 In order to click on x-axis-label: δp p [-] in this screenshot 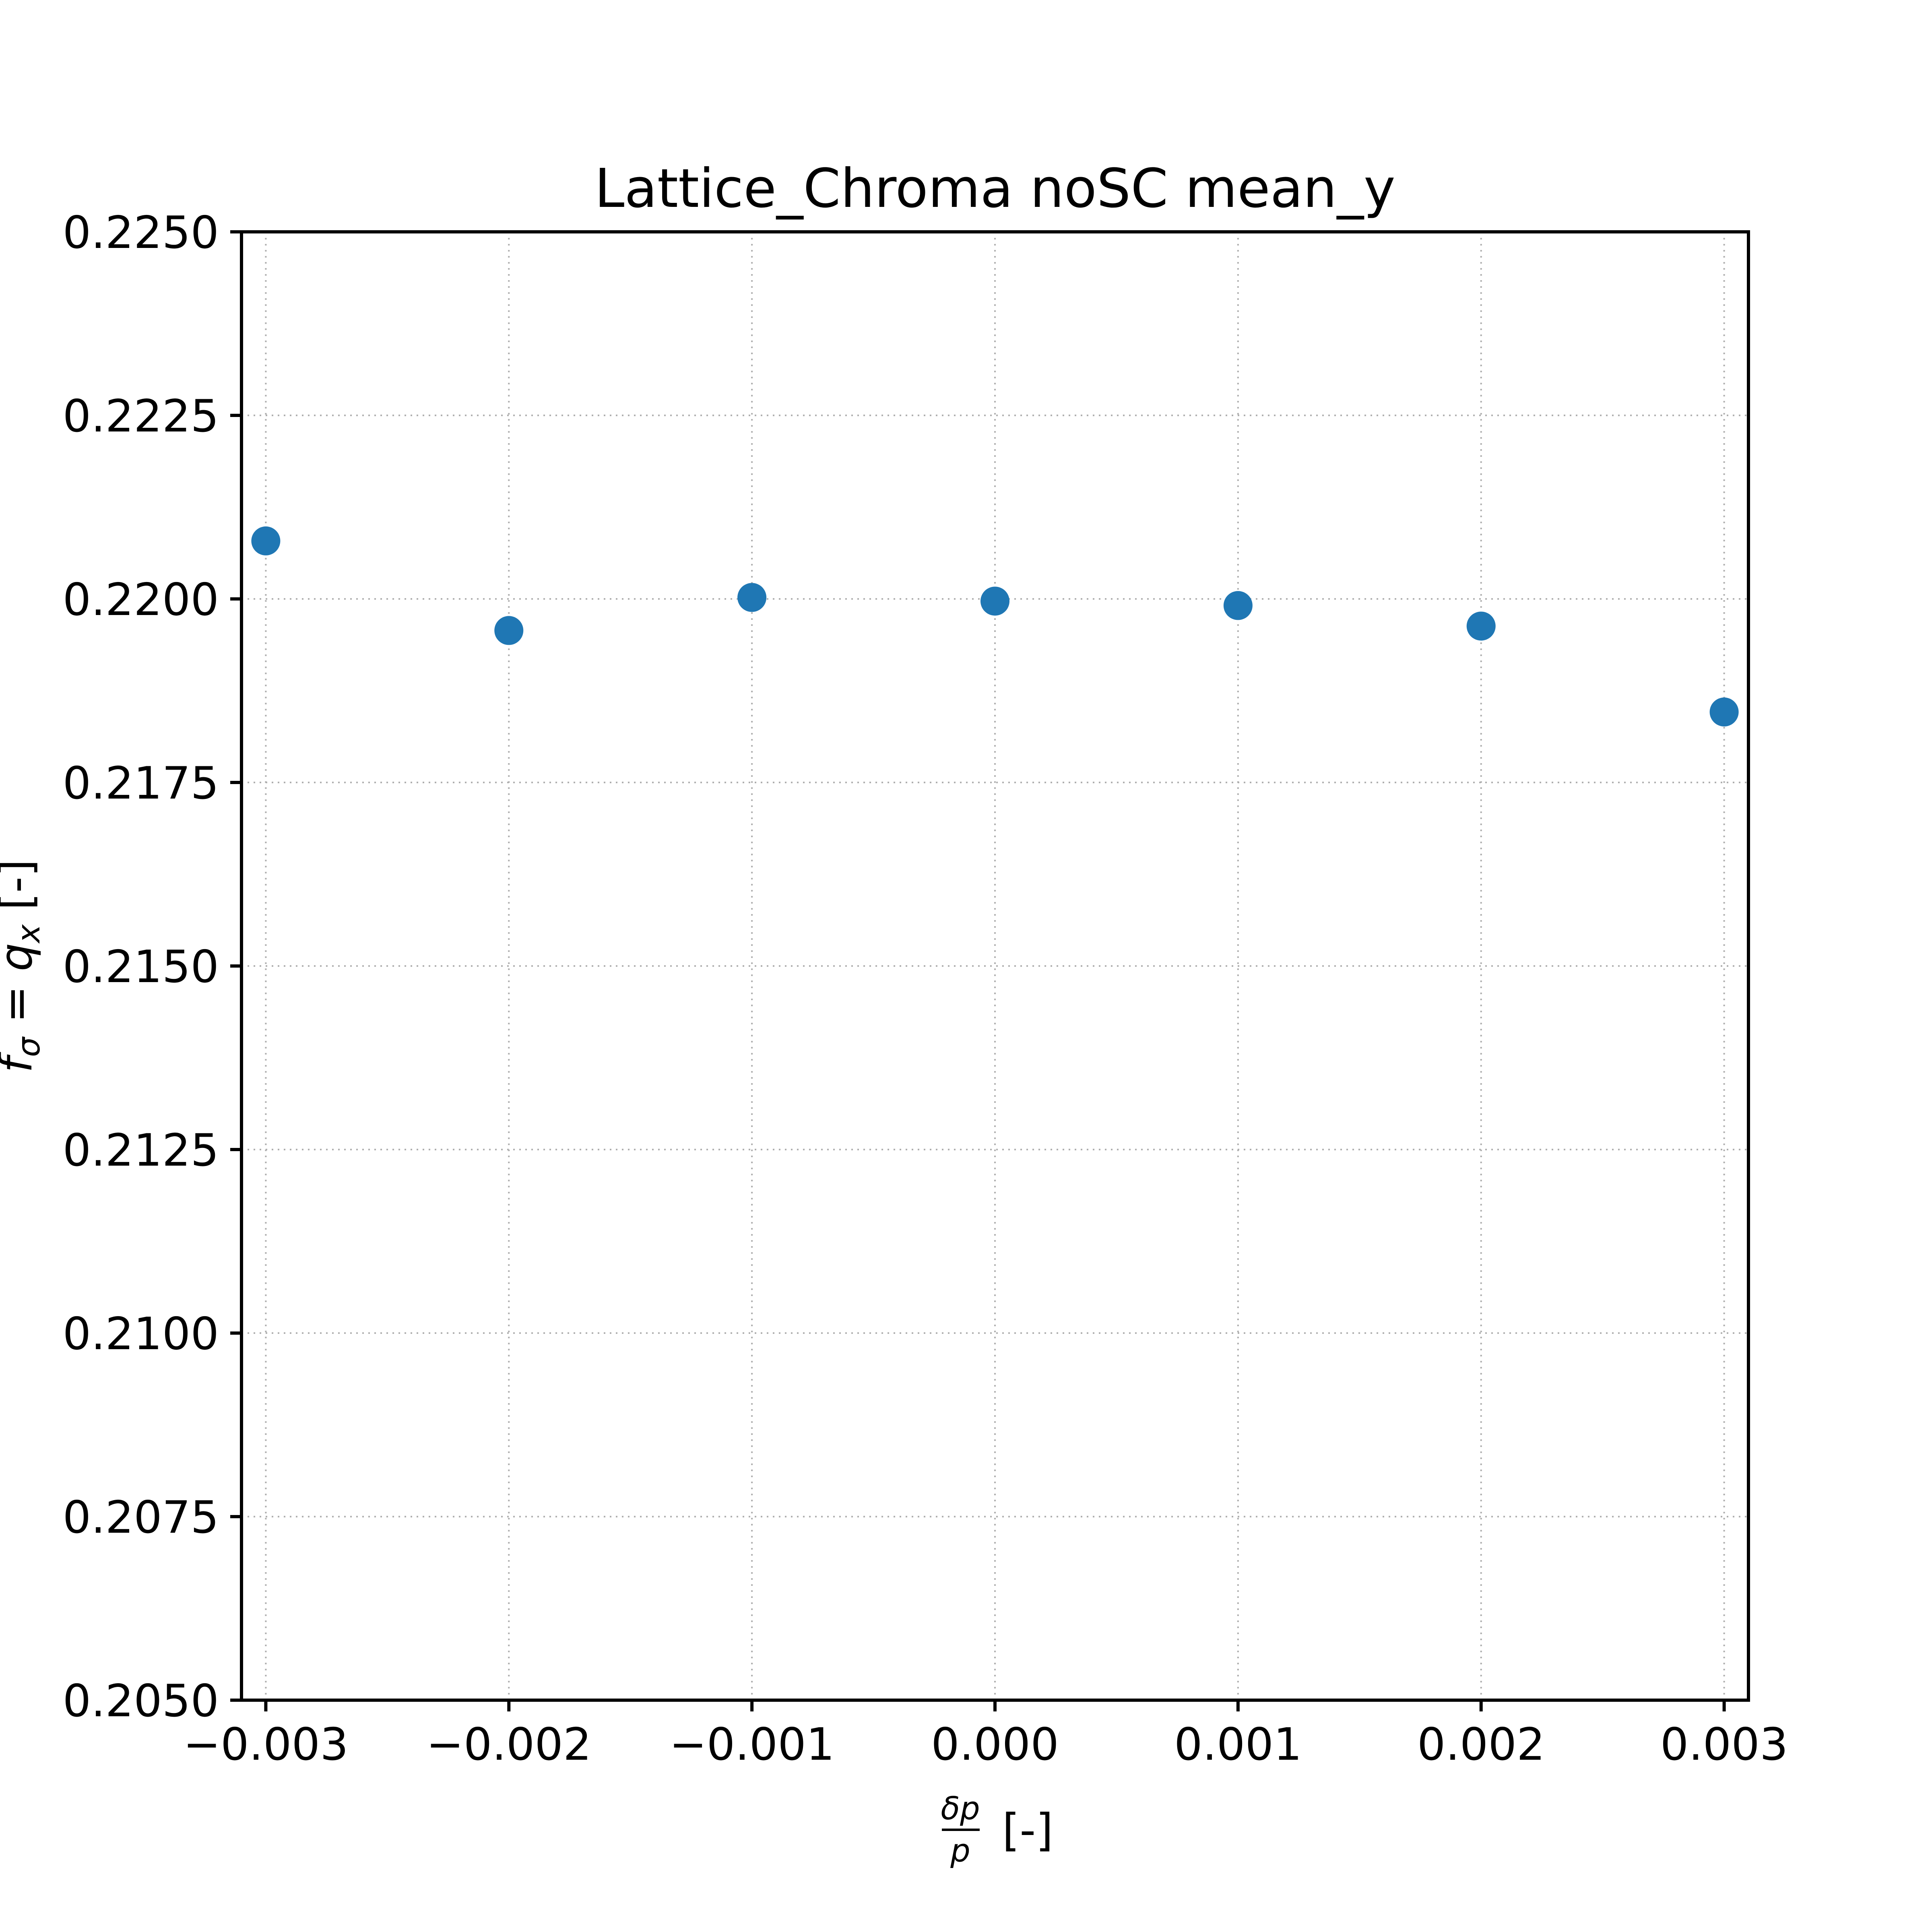, I will do `click(997, 1830)`.